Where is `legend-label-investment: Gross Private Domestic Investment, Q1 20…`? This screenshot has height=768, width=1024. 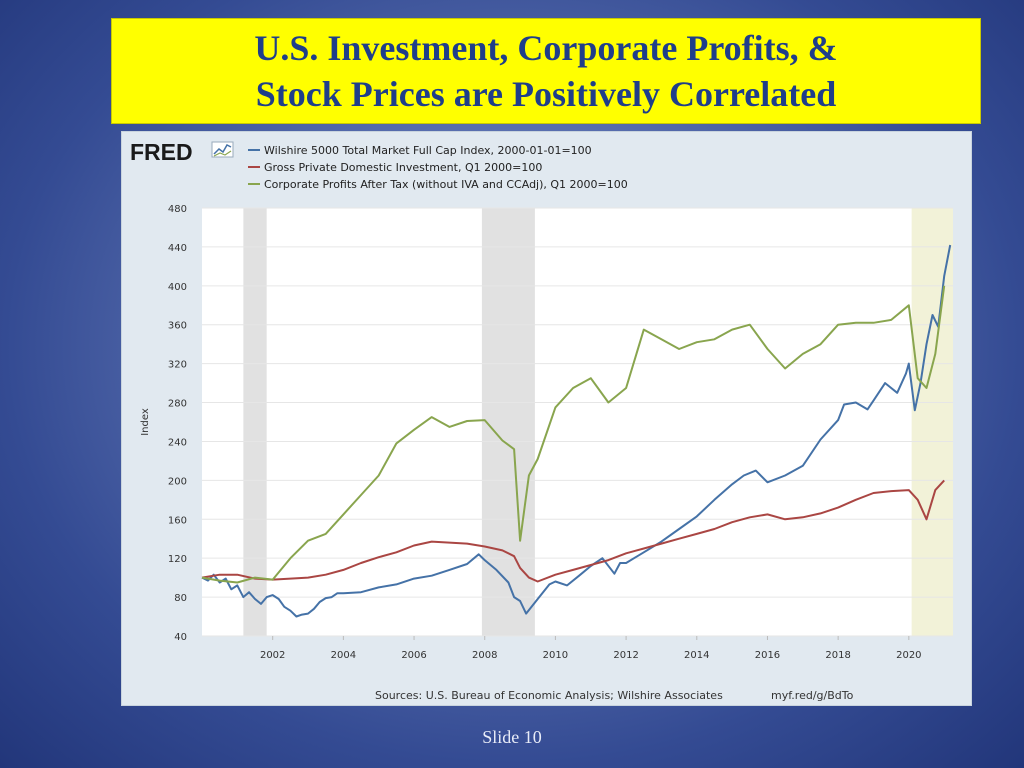
legend-label-investment: Gross Private Domestic Investment, Q1 20… is located at coordinates (403, 167).